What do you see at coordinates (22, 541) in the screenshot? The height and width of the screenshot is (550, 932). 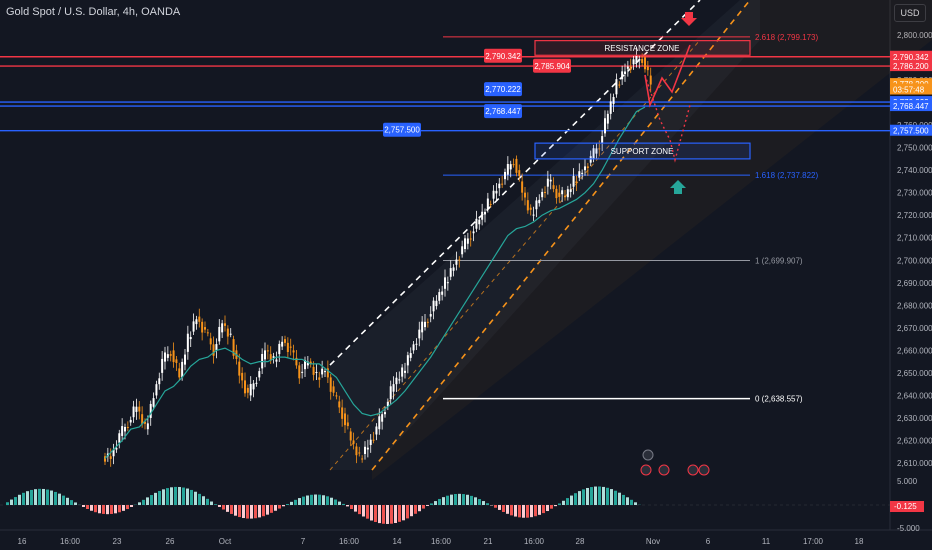 I see `x-tick-label: 16` at bounding box center [22, 541].